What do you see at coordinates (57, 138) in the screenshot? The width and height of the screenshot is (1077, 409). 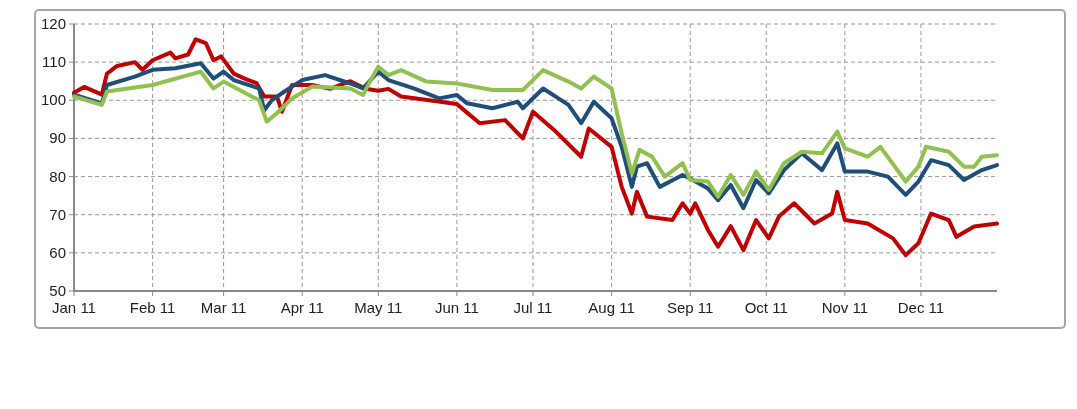 I see `y-tick-label: 90` at bounding box center [57, 138].